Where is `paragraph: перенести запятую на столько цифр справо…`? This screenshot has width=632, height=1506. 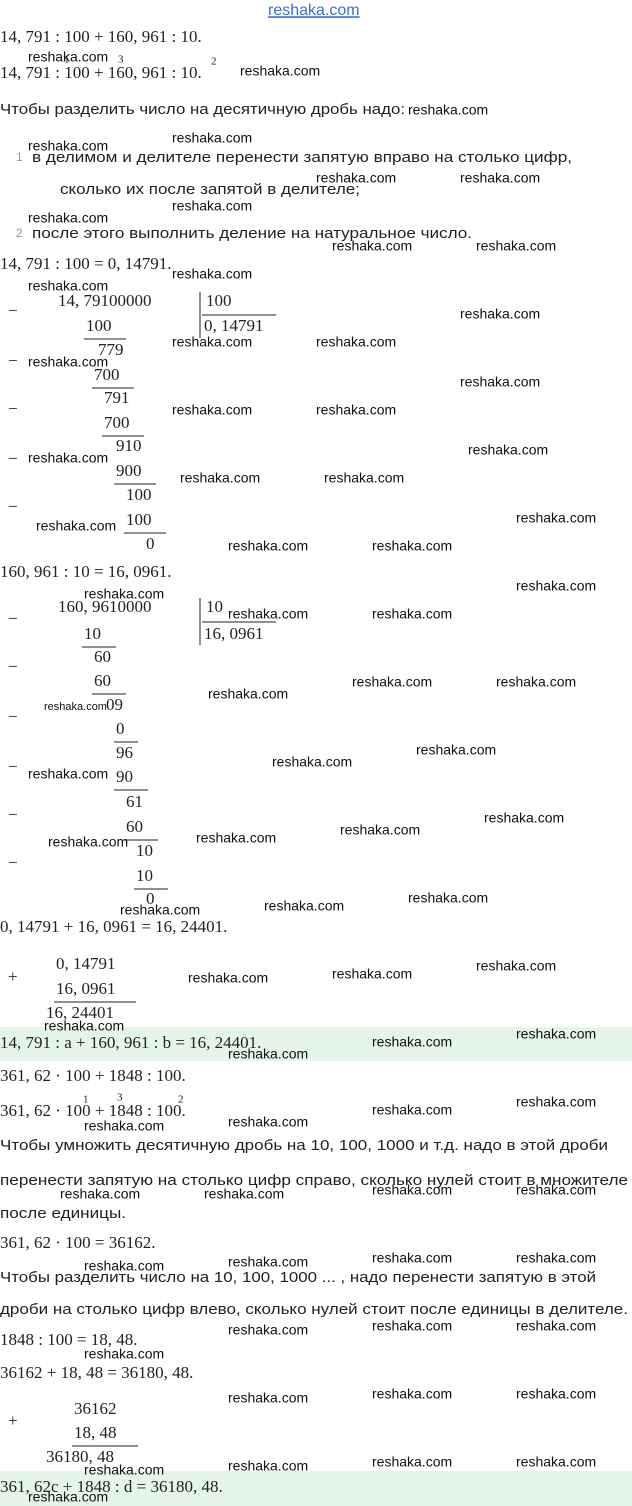
paragraph: перенести запятую на столько цифр справо… is located at coordinates (314, 1180).